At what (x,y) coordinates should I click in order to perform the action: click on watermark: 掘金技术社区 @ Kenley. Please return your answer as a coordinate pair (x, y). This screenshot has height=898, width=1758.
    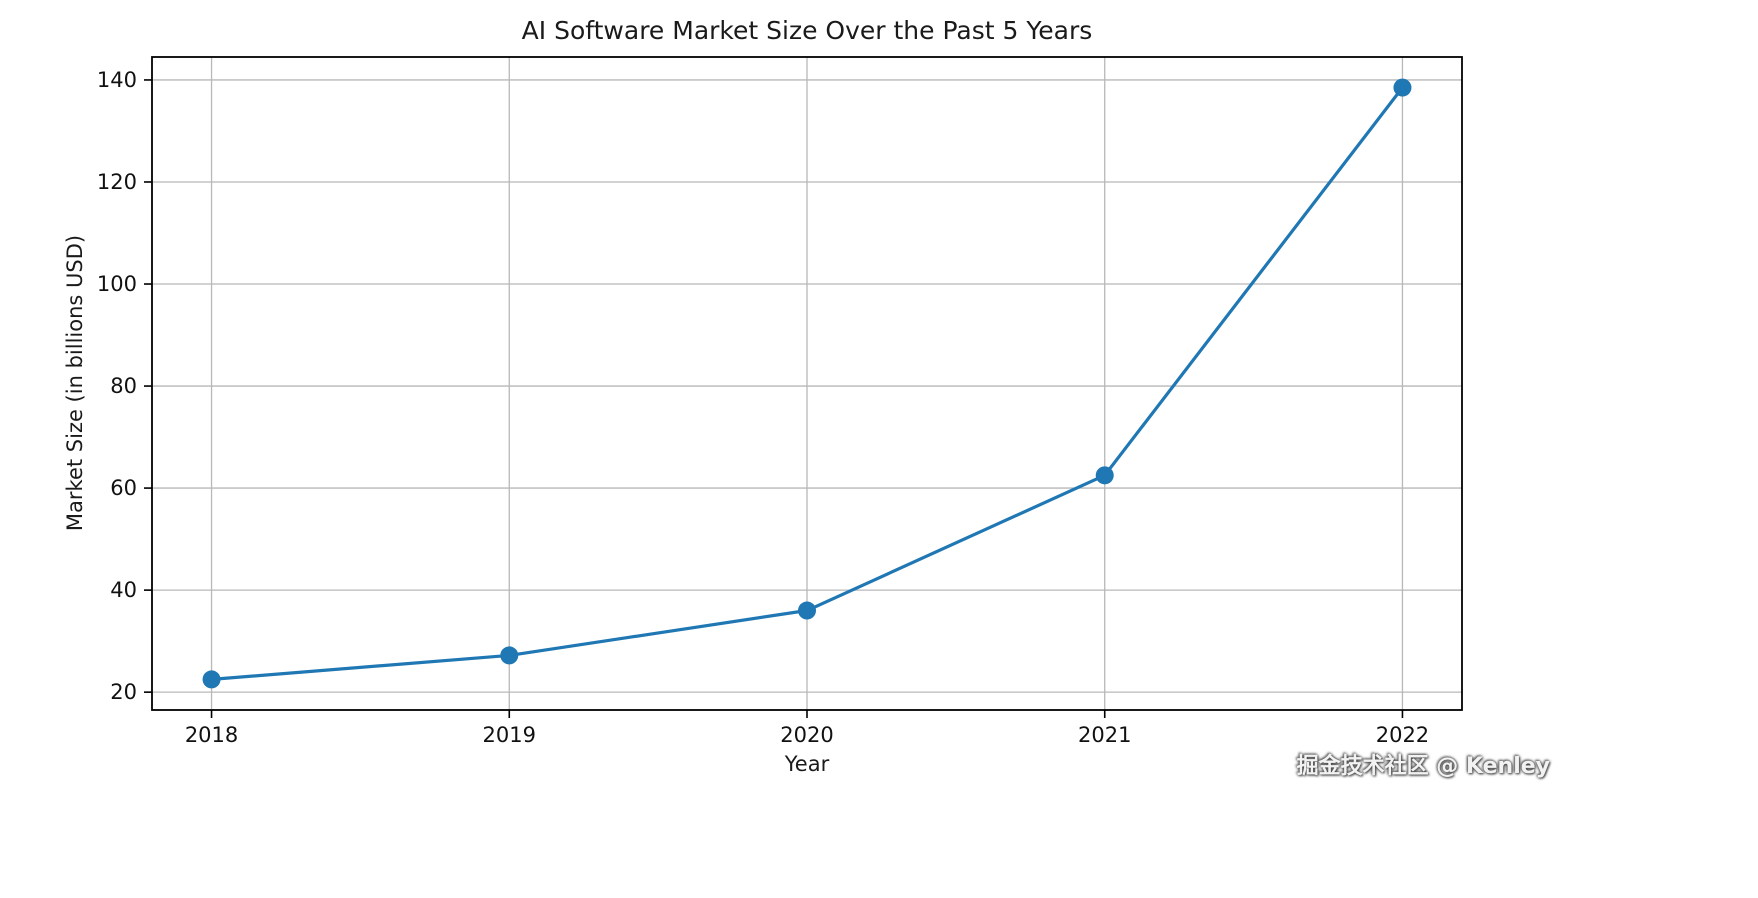
    Looking at the image, I should click on (1423, 766).